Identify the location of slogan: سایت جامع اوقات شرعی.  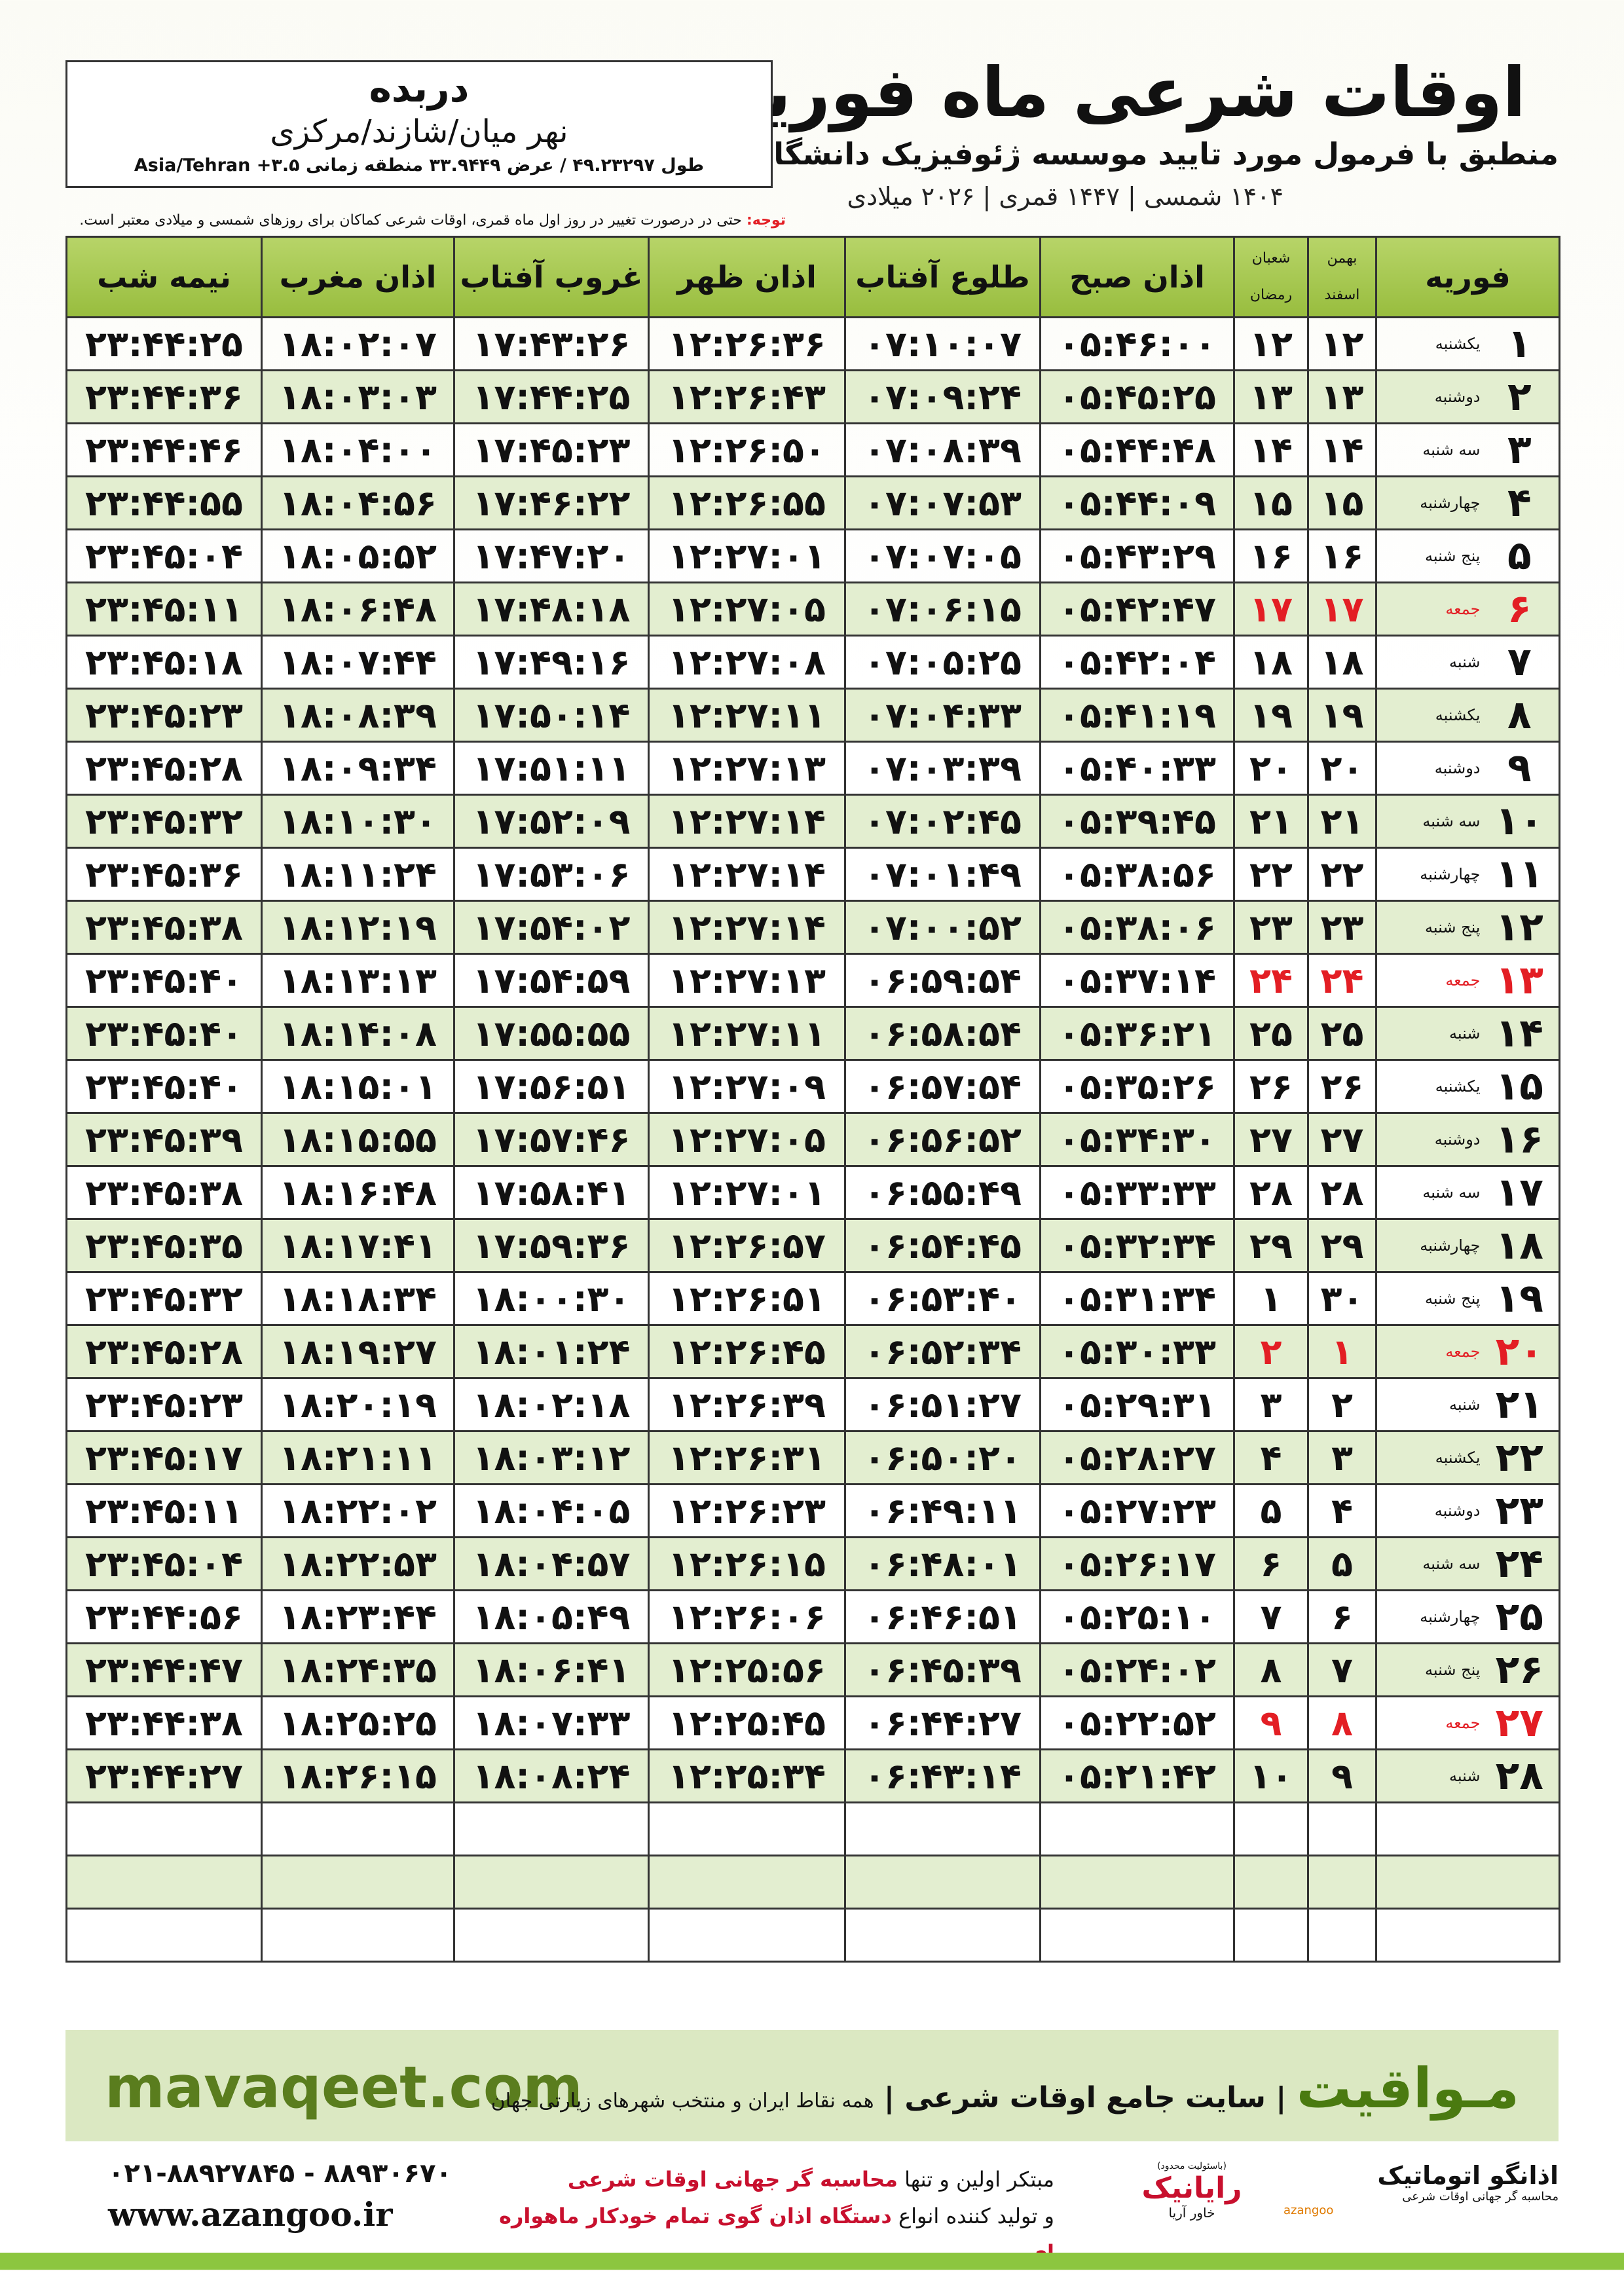
(1085, 2097).